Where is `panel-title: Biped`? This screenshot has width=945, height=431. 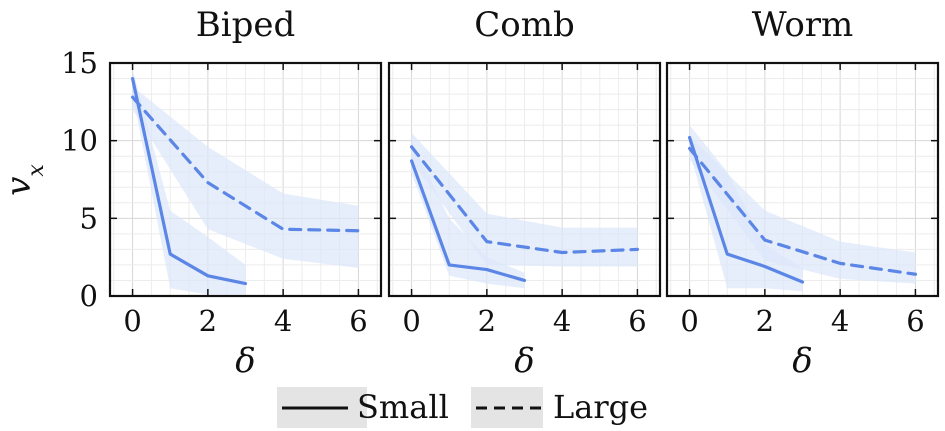
panel-title: Biped is located at coordinates (246, 25).